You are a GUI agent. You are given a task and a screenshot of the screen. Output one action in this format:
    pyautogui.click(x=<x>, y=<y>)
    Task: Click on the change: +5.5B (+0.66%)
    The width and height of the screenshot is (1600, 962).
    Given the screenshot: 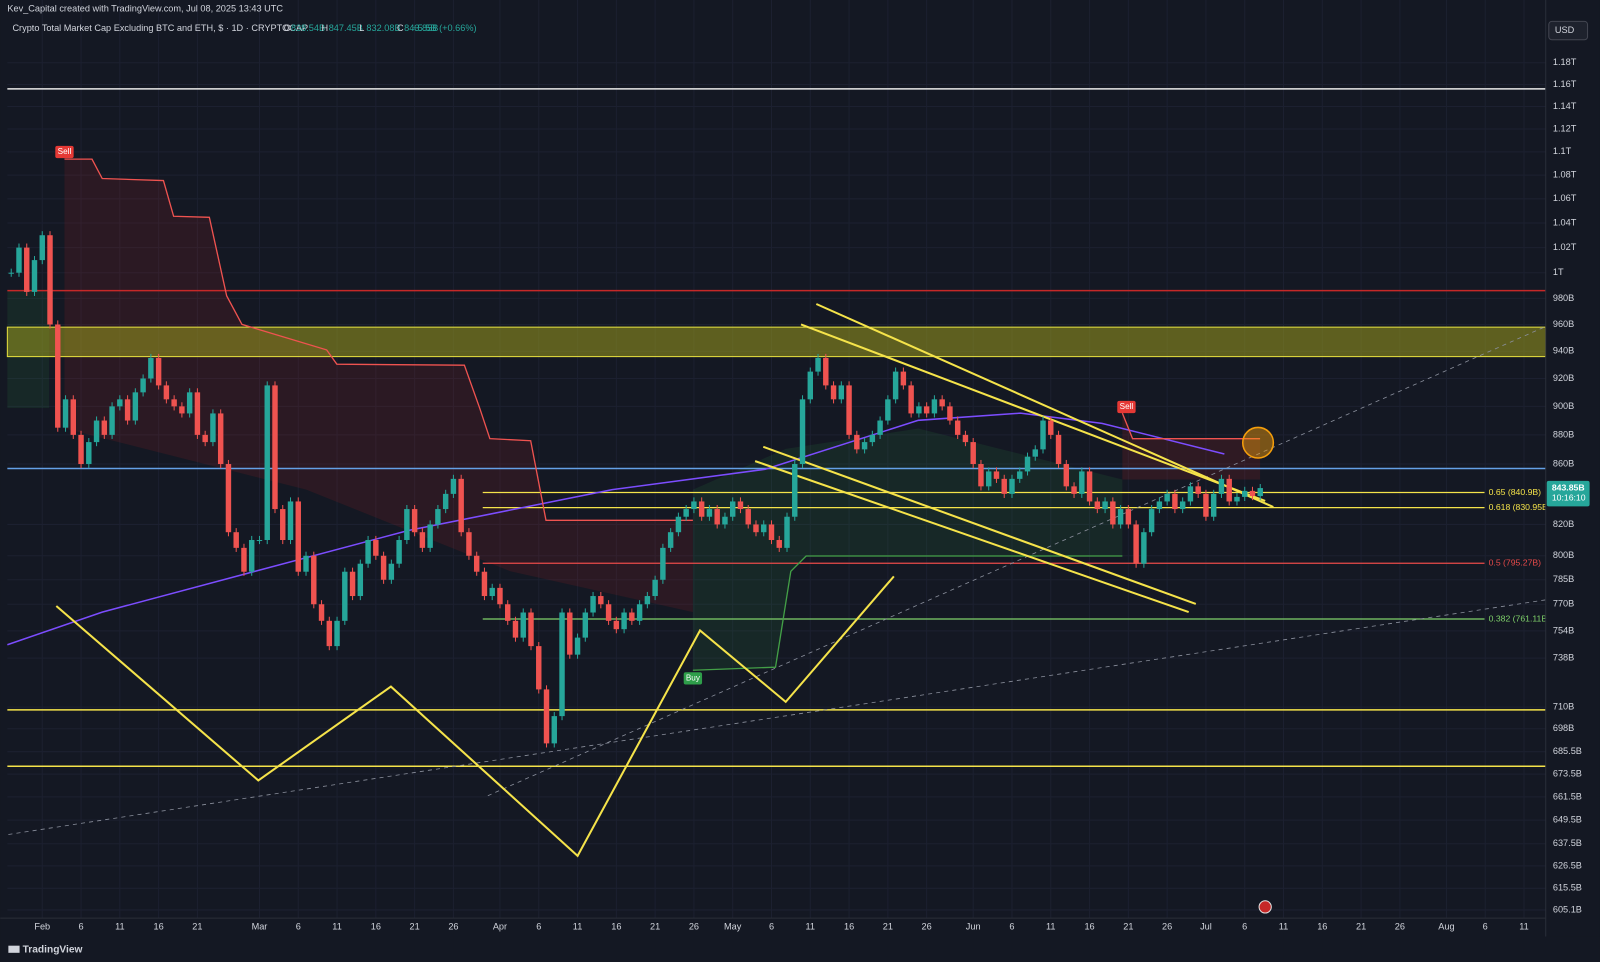 What is the action you would take?
    pyautogui.click(x=444, y=28)
    